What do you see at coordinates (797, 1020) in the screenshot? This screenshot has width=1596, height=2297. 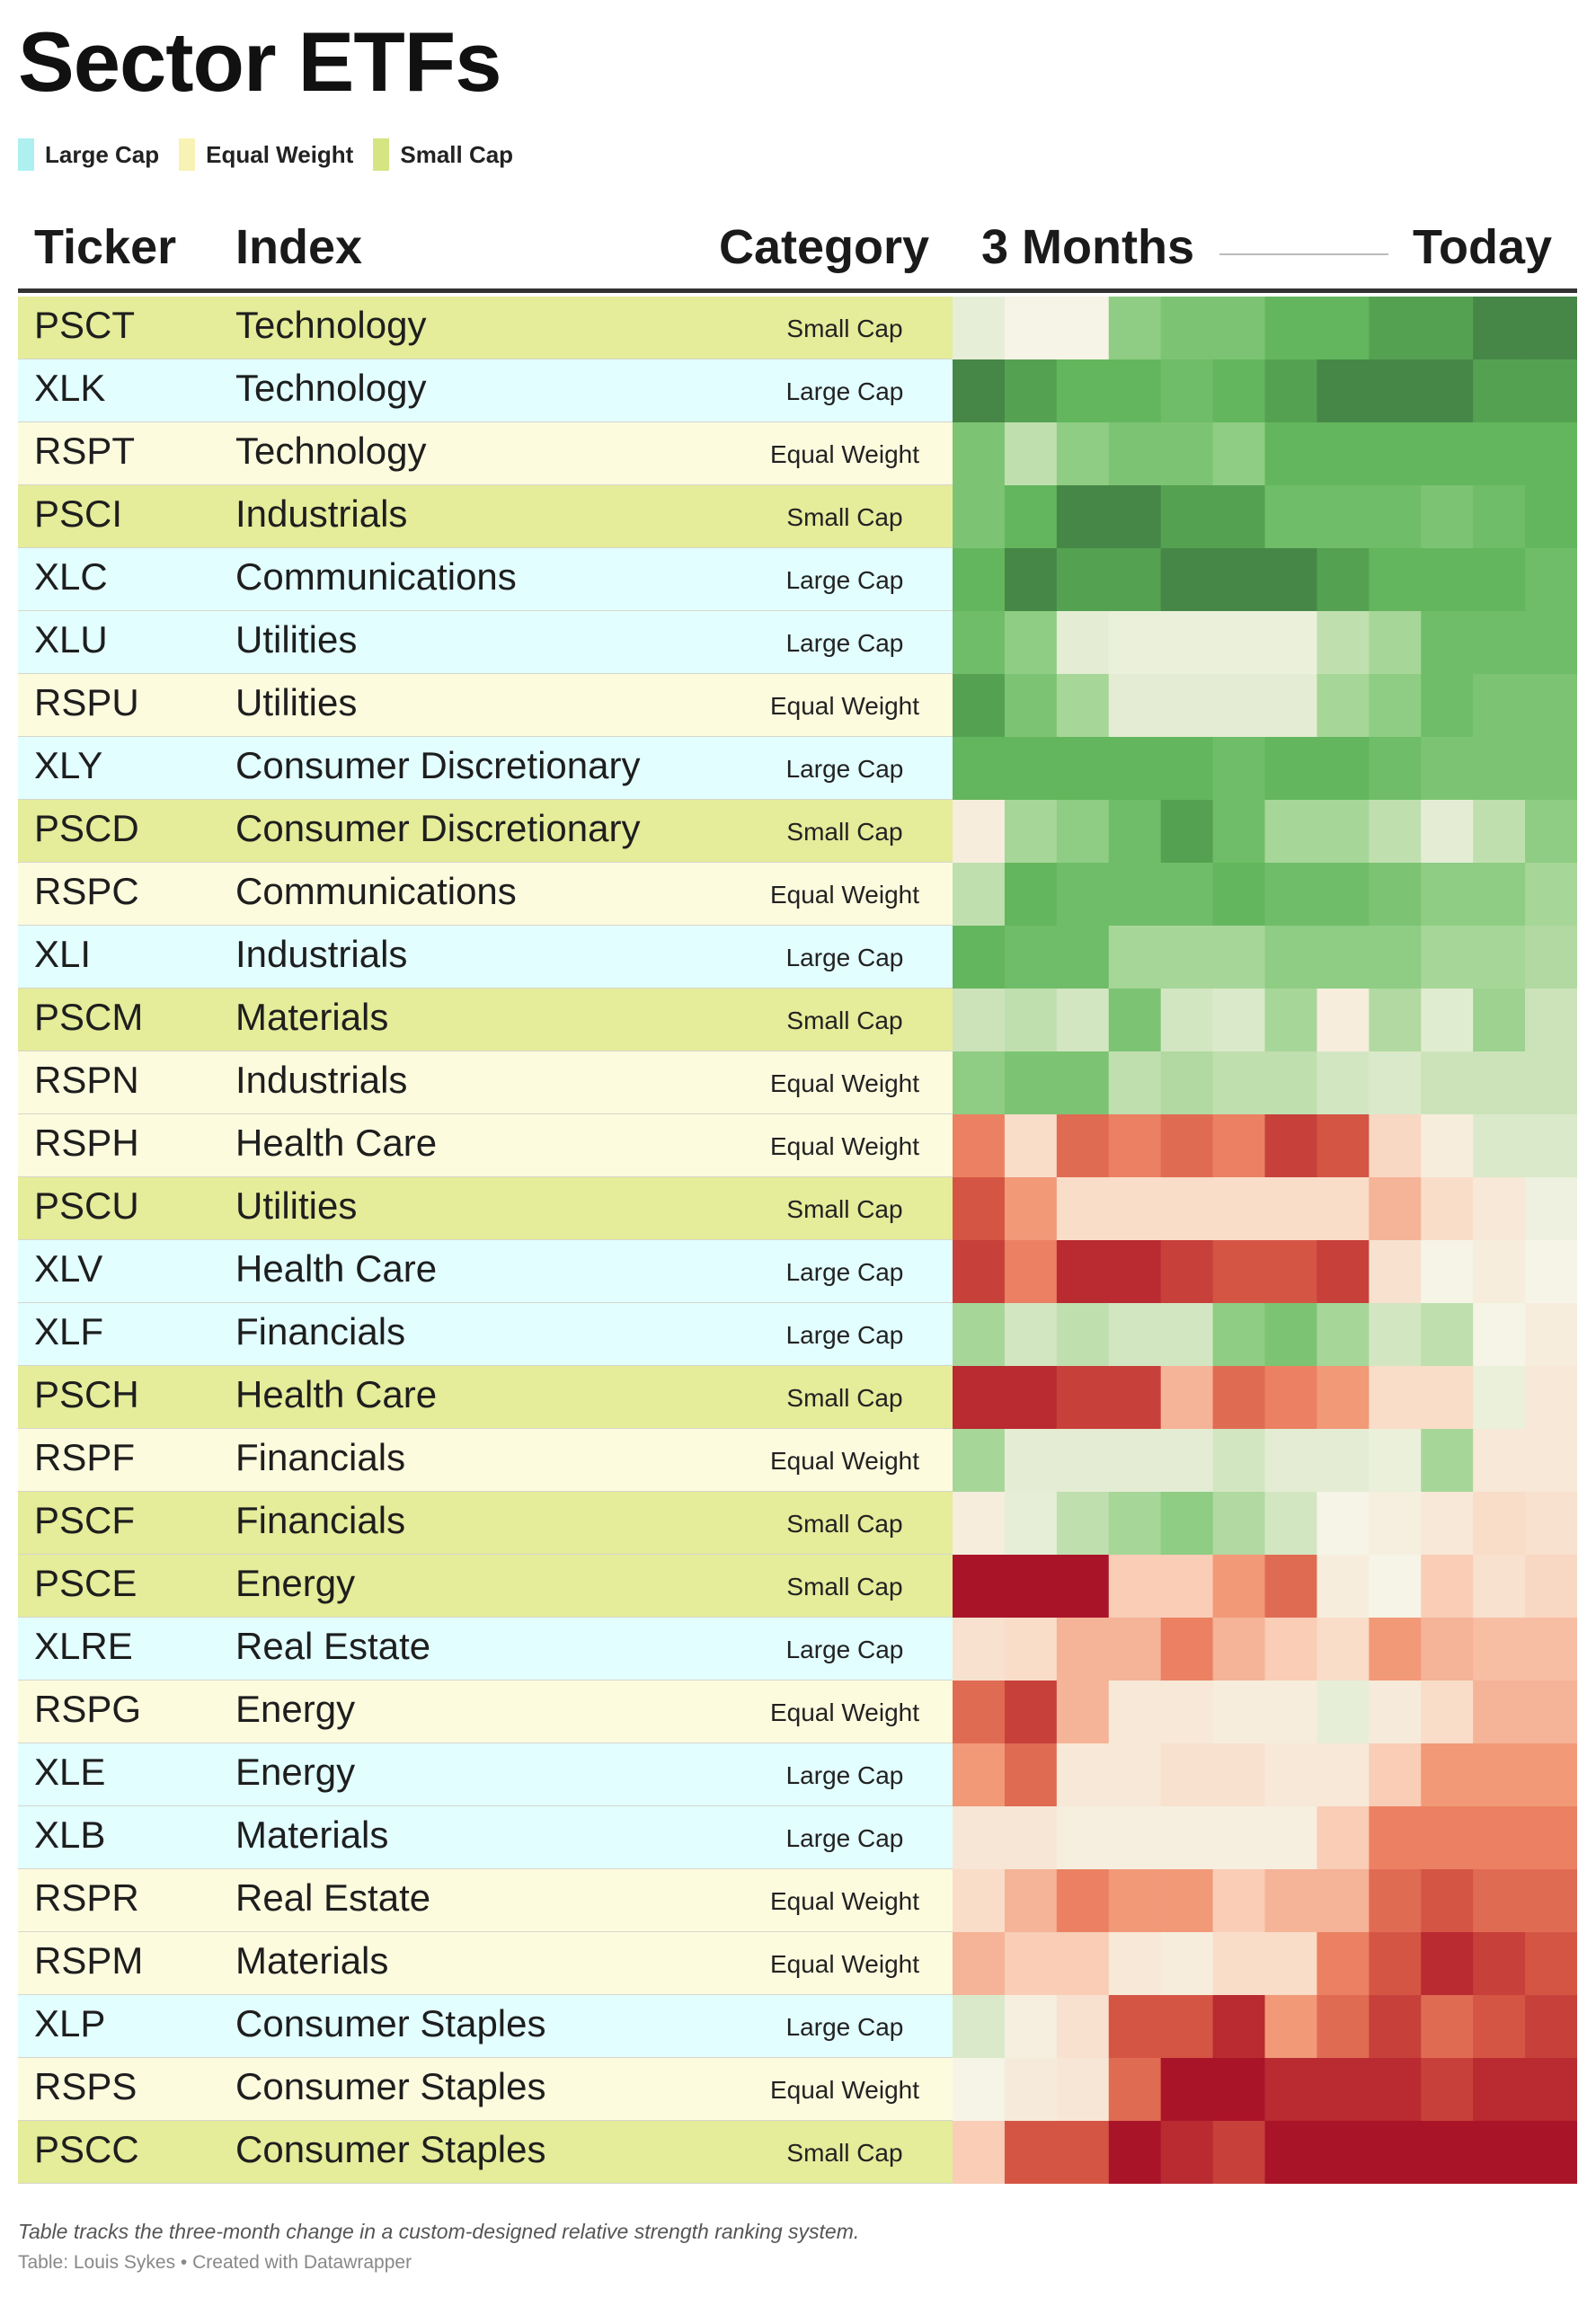 I see `table-row: PSCM Materials Small Cap` at bounding box center [797, 1020].